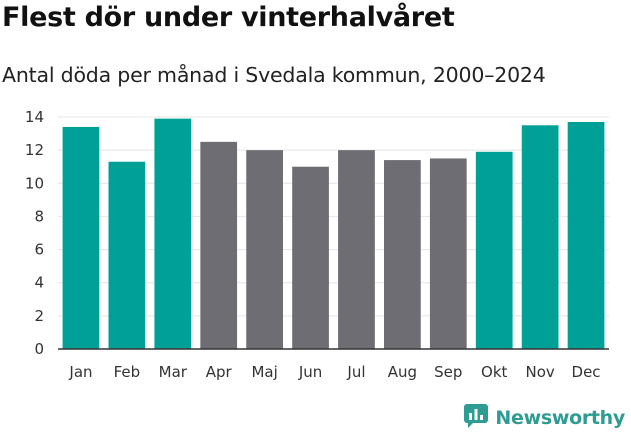 The image size is (631, 439). Describe the element at coordinates (310, 372) in the screenshot. I see `x-tick-label: Jun` at that location.